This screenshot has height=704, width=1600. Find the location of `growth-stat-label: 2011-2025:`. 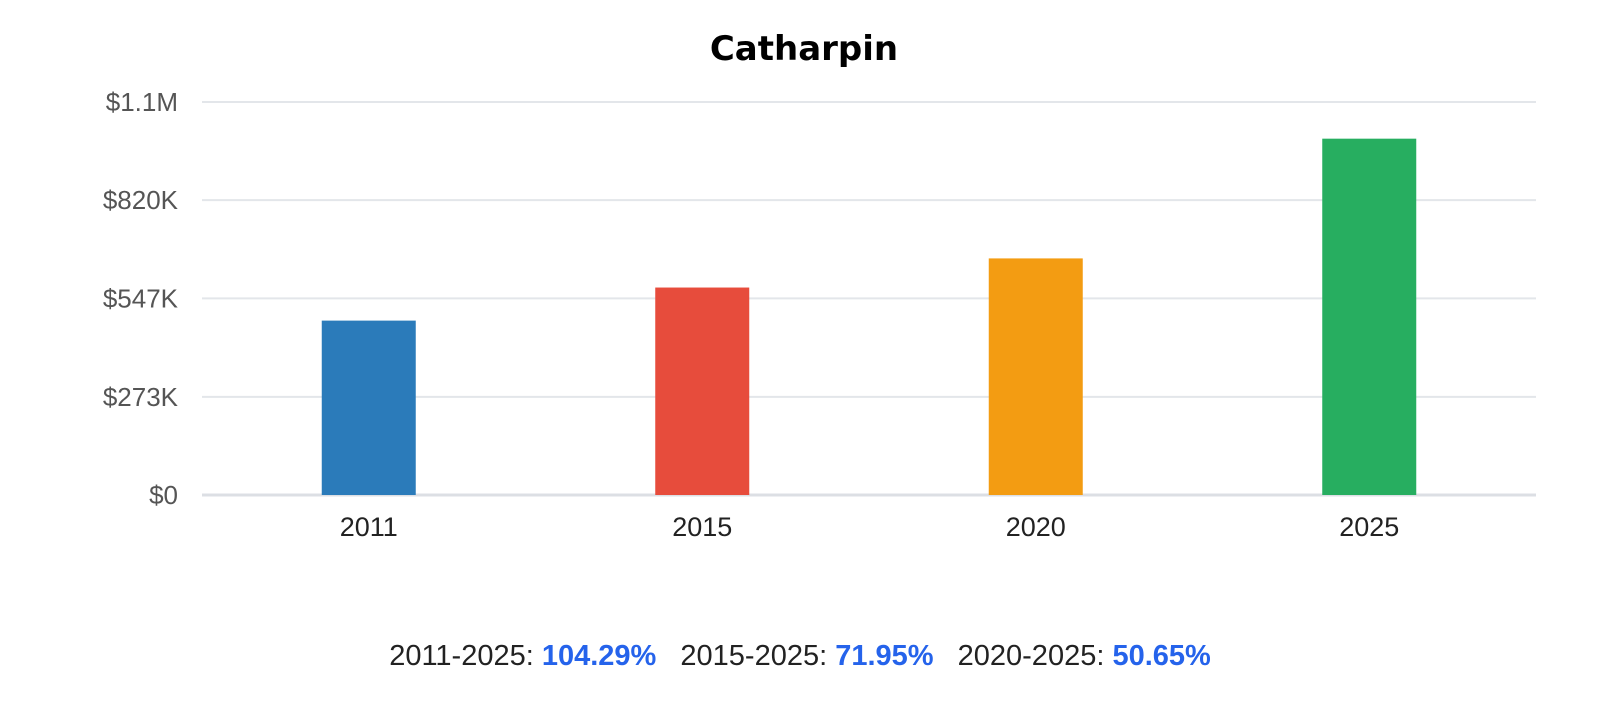

growth-stat-label: 2011-2025: is located at coordinates (461, 656).